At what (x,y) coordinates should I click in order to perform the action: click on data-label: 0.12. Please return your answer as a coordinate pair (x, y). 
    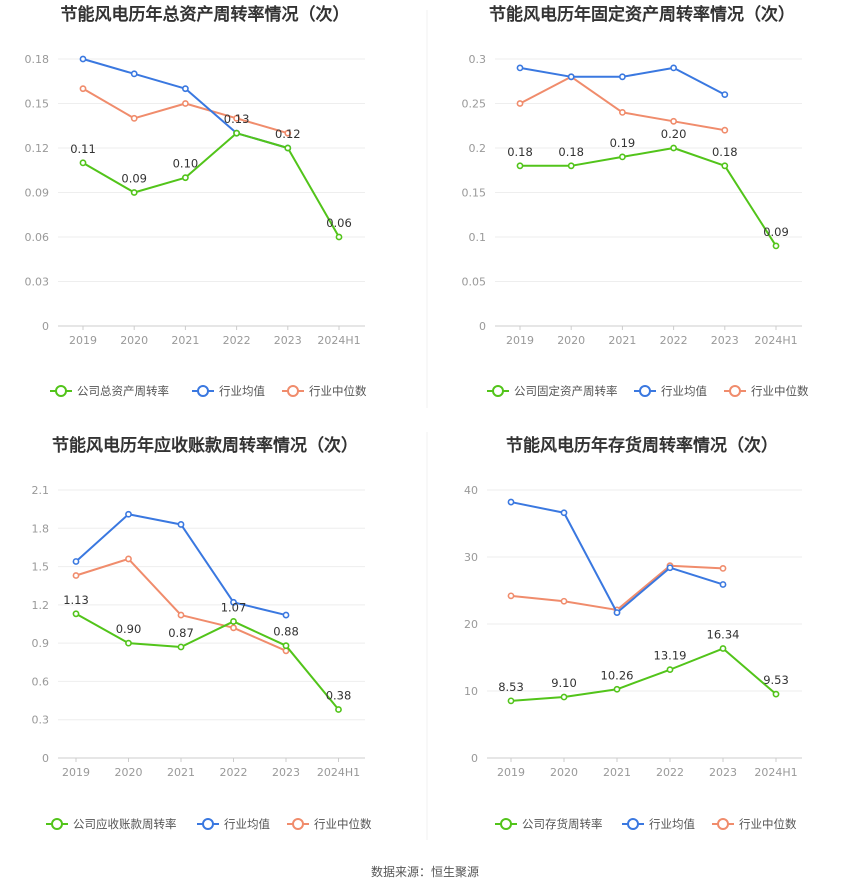
    Looking at the image, I should click on (288, 134).